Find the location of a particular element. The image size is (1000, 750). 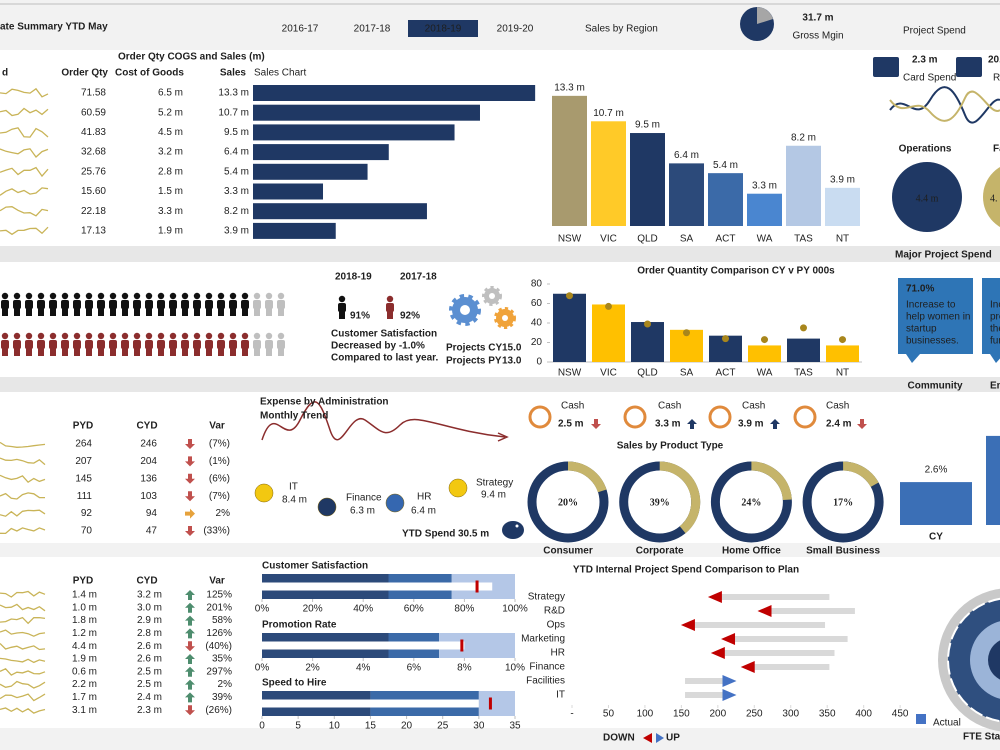

year-tab-label: 2019-20 is located at coordinates (515, 29).